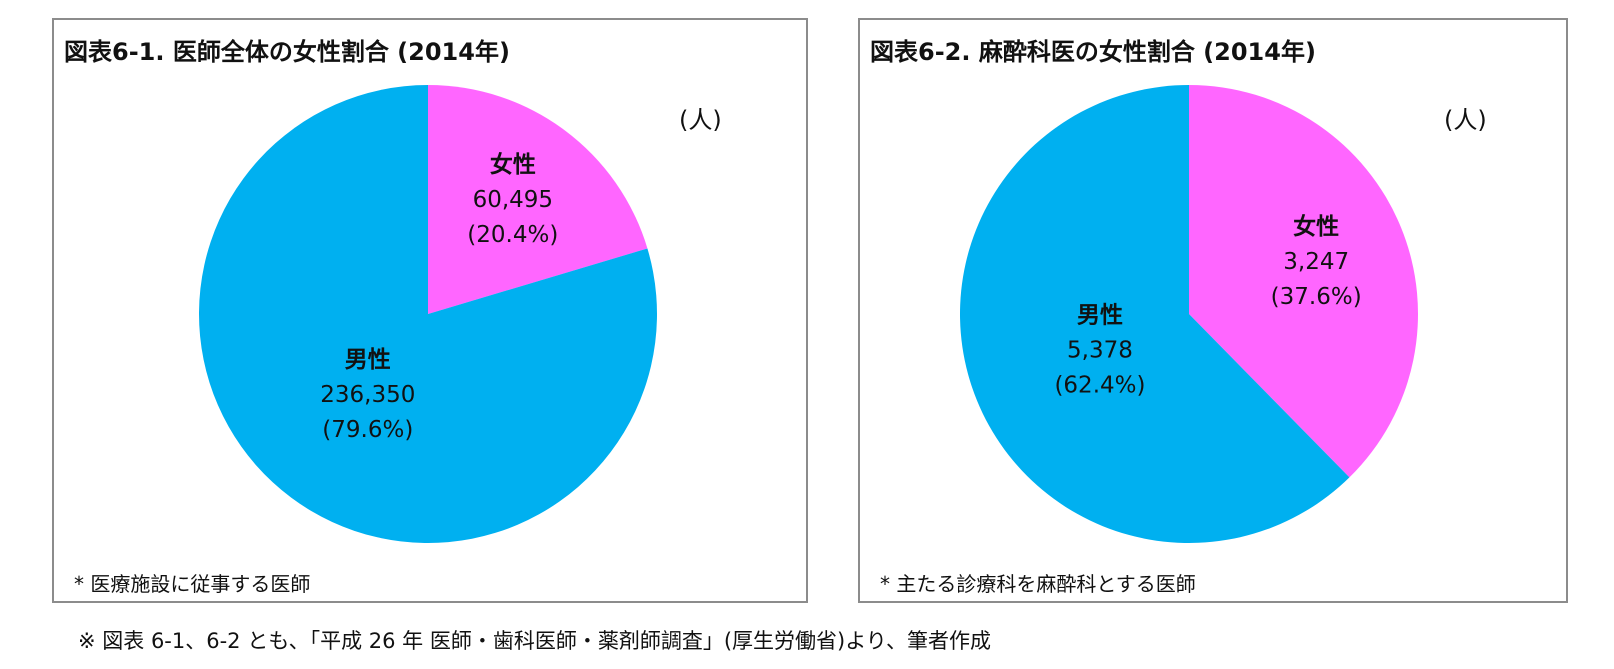 This screenshot has height=669, width=1614. What do you see at coordinates (1316, 297) in the screenshot?
I see `slice-percent-label: (37.6%)` at bounding box center [1316, 297].